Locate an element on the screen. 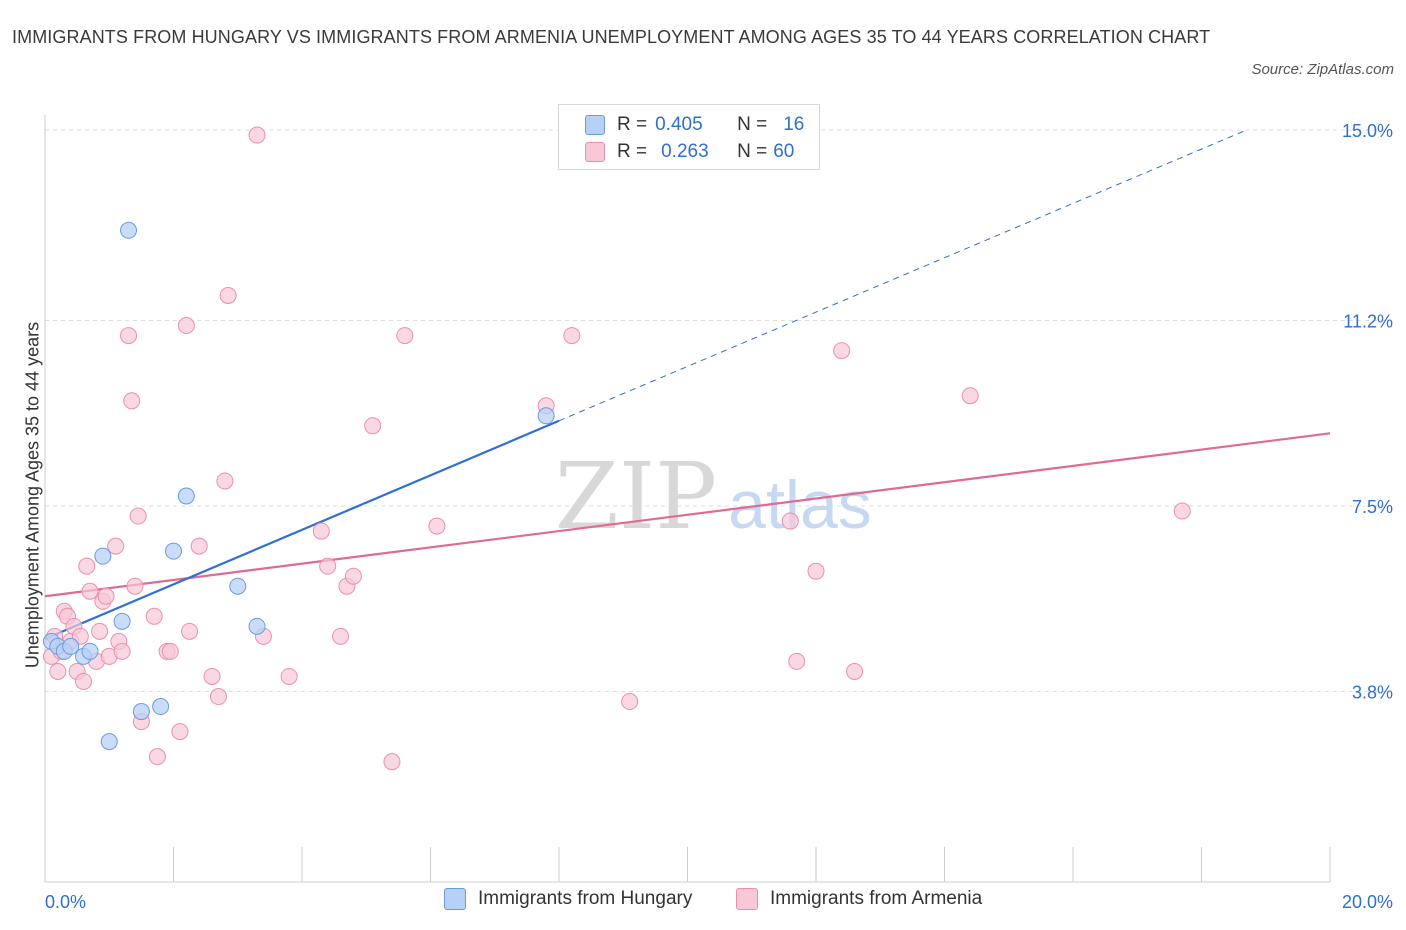 Image resolution: width=1406 pixels, height=930 pixels. armenia-r-value: 0.263 is located at coordinates (685, 151).